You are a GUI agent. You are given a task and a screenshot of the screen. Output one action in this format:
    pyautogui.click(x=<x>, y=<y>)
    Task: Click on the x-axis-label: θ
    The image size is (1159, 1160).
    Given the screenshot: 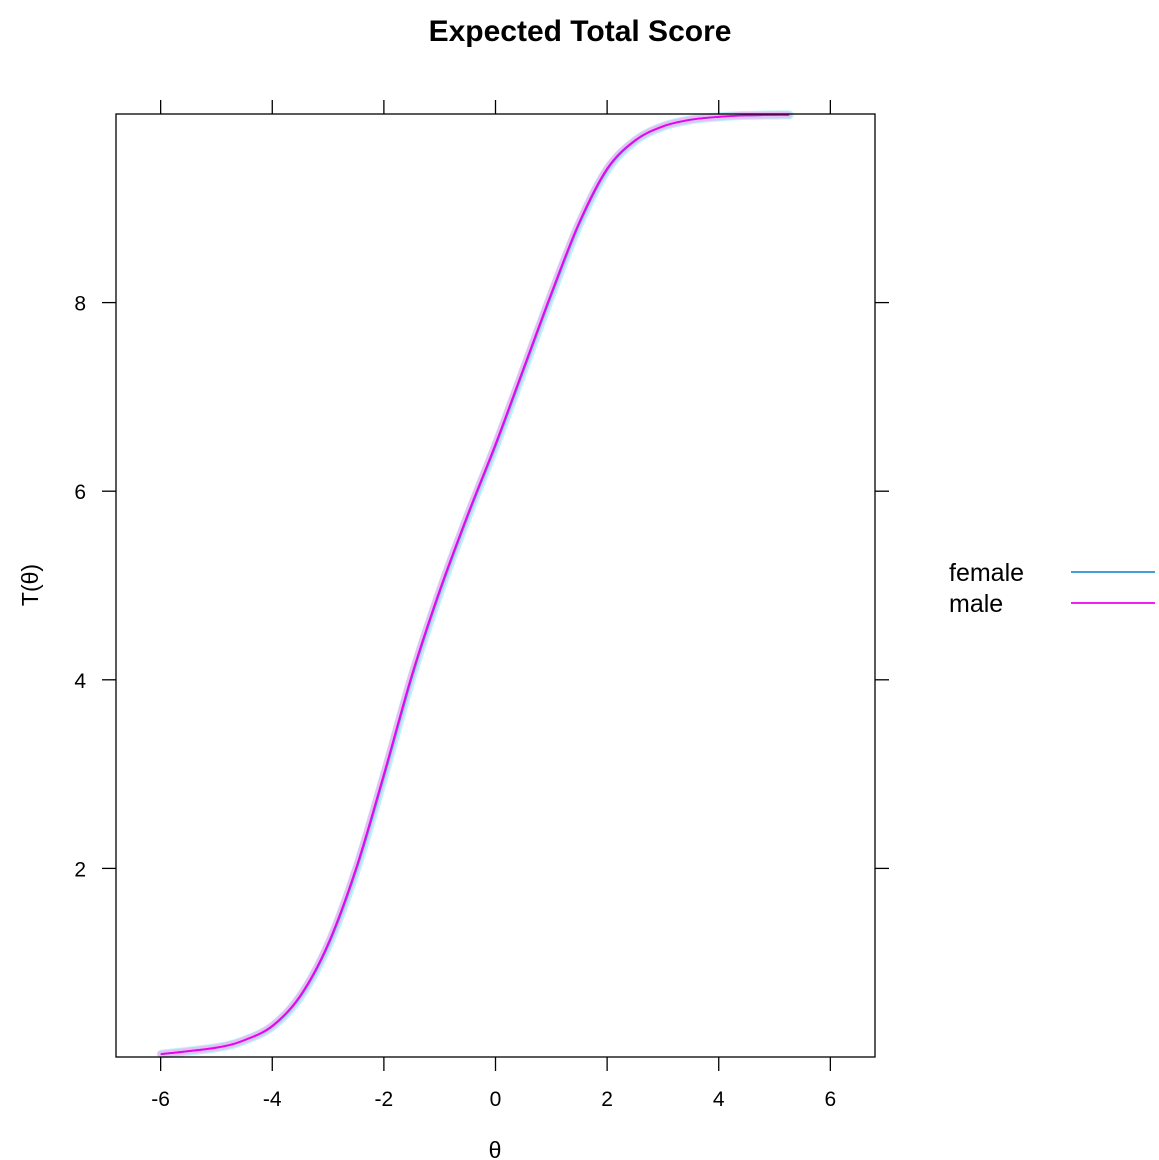 What is the action you would take?
    pyautogui.click(x=495, y=1148)
    